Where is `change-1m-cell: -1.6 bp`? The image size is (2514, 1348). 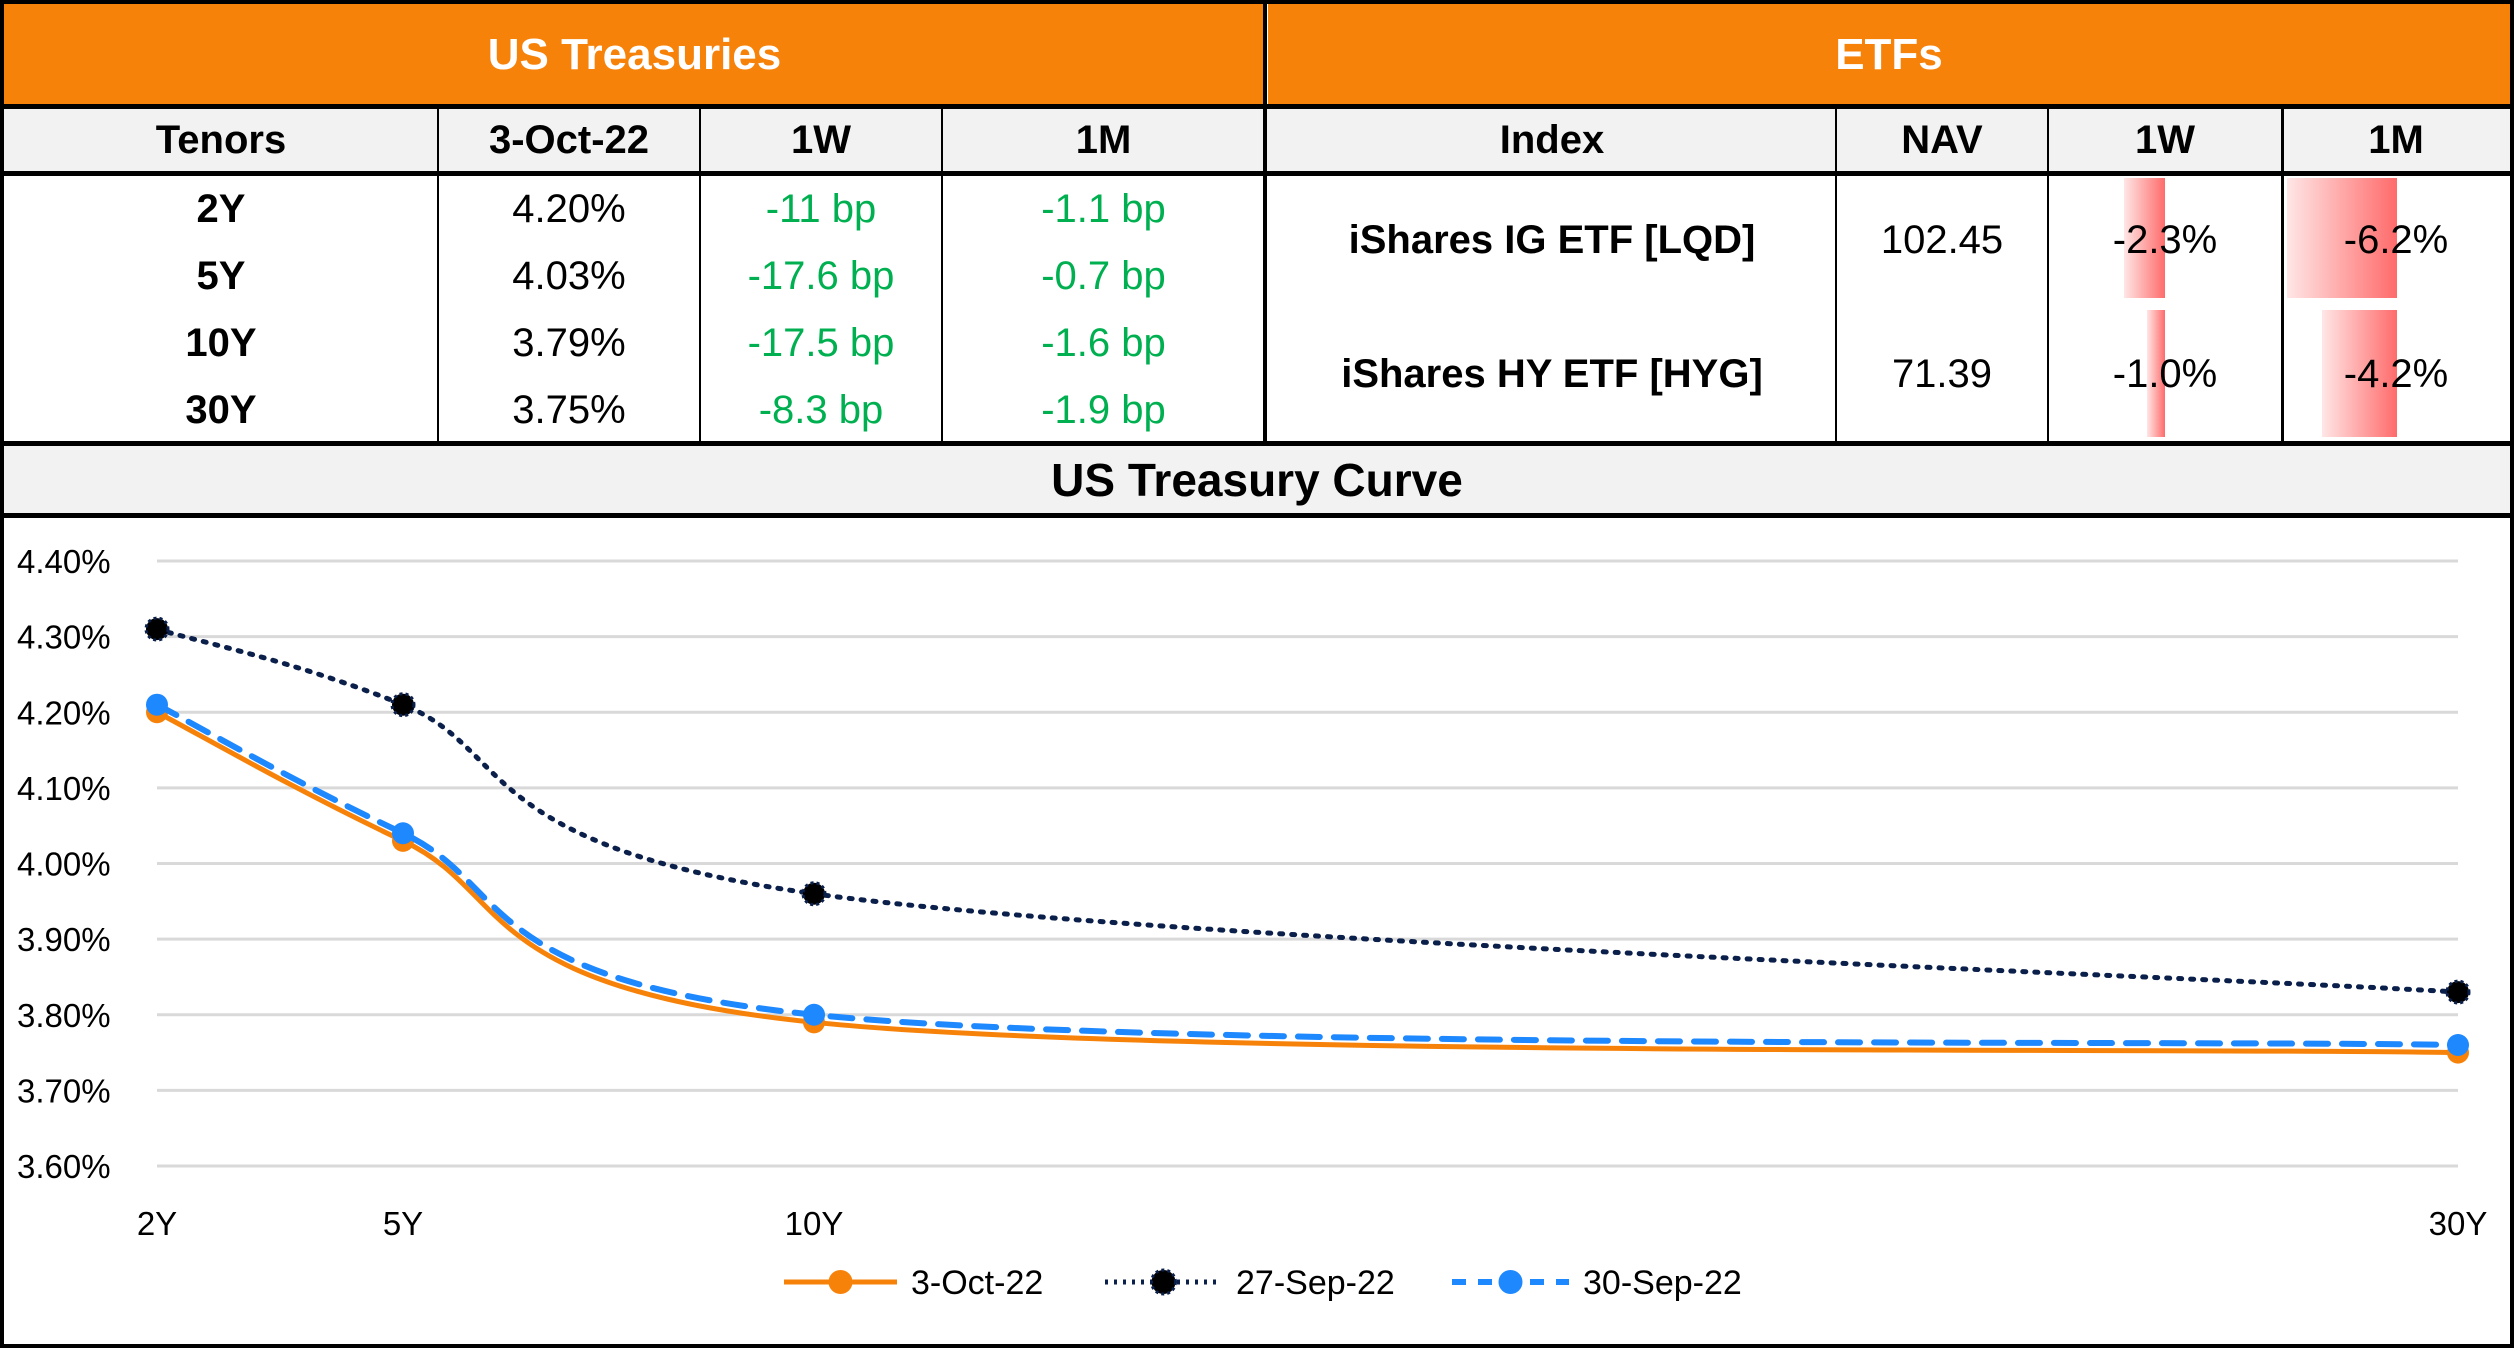 change-1m-cell: -1.6 bp is located at coordinates (1103, 342).